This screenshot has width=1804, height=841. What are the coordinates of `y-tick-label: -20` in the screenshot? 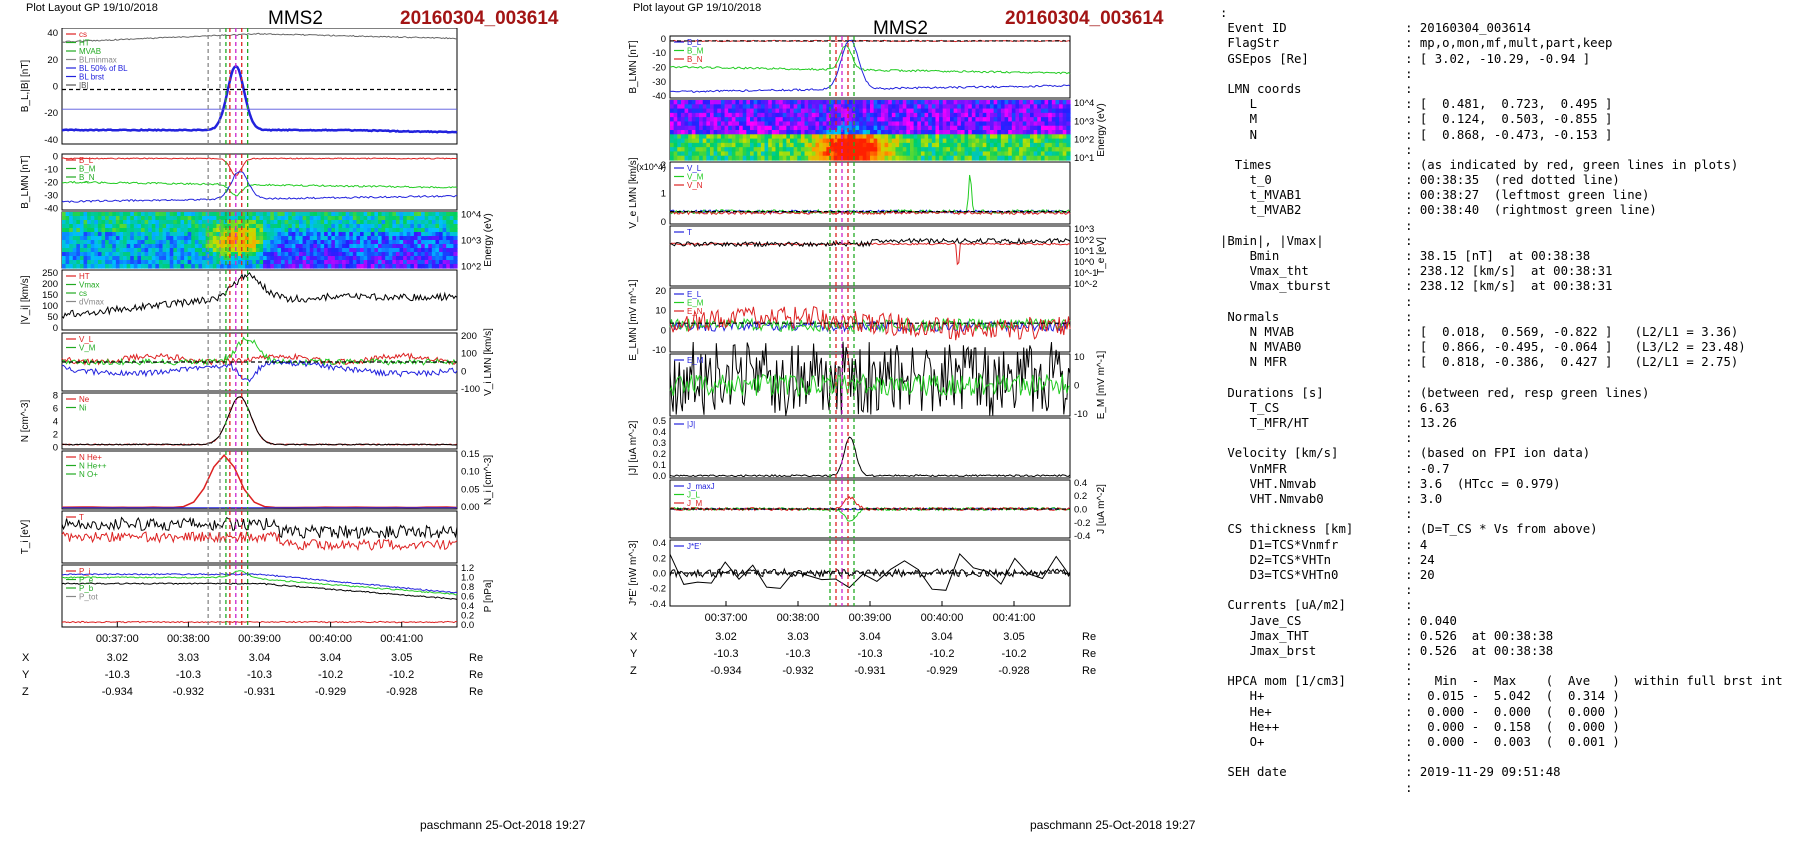 It's located at (659, 68).